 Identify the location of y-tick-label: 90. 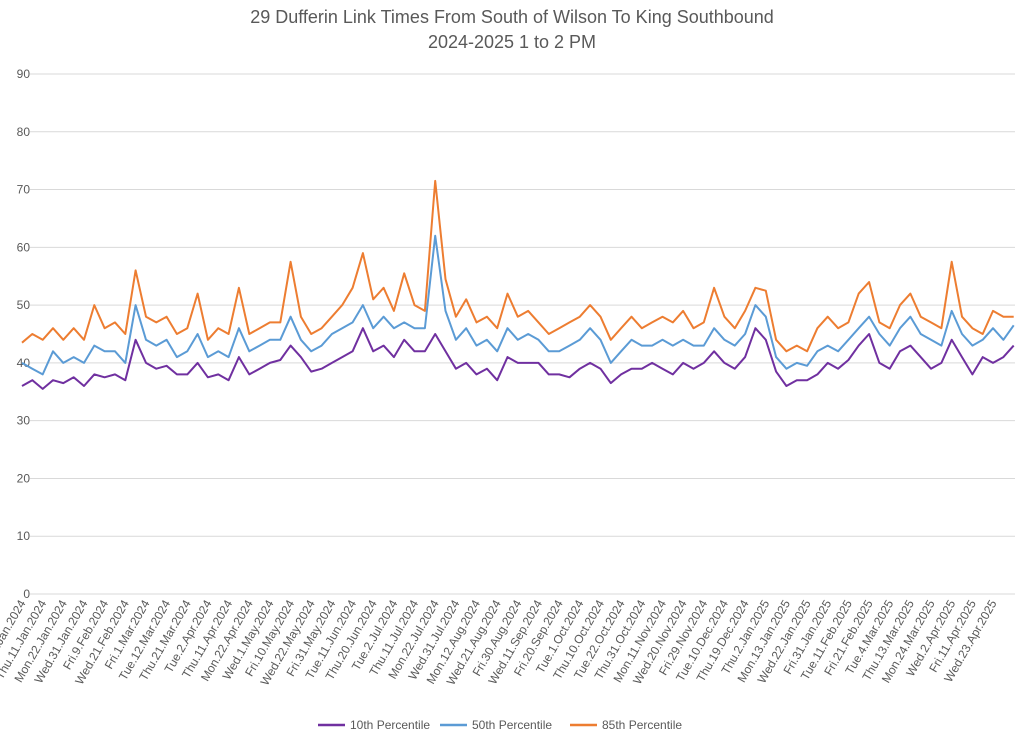
(24, 74).